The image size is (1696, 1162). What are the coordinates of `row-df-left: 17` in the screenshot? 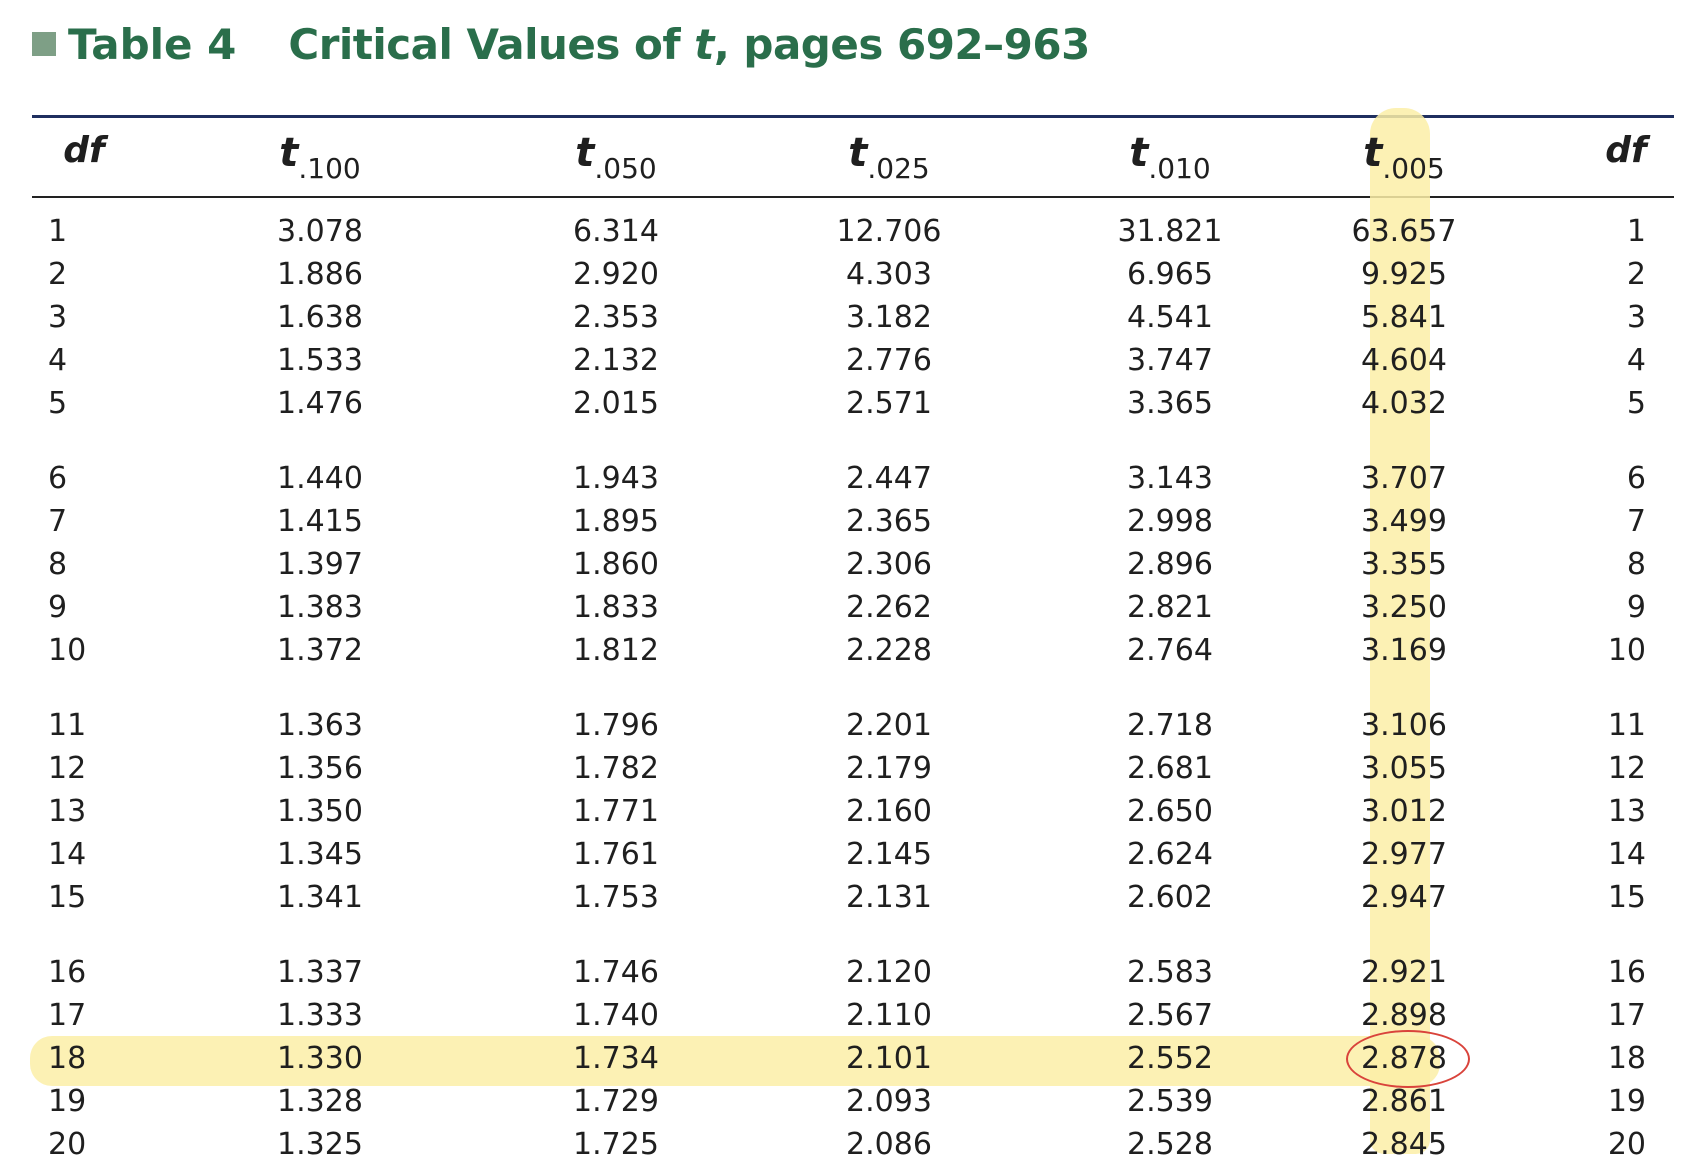 It's located at (67, 1015).